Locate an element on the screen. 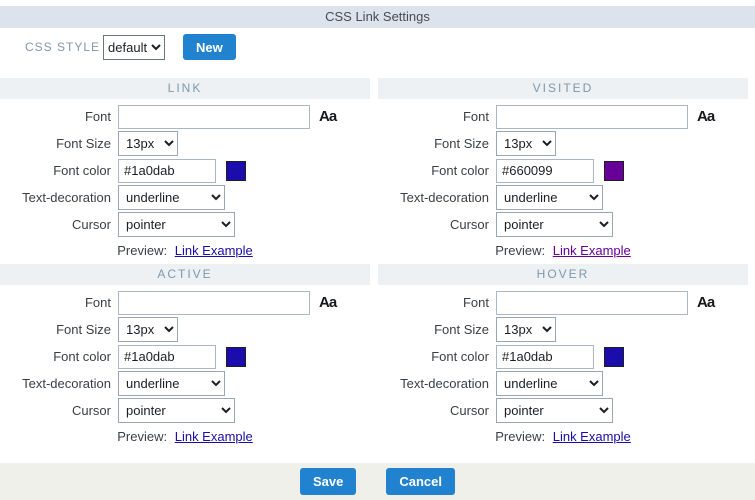 The height and width of the screenshot is (500, 755). section-active-title: ACTIVE is located at coordinates (185, 274).